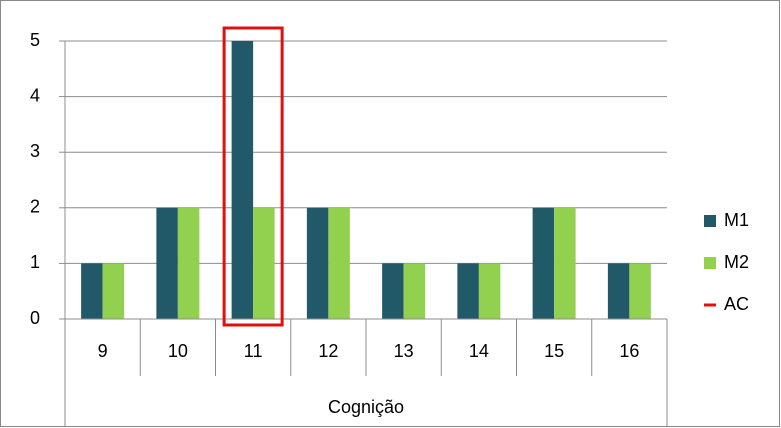 This screenshot has width=781, height=428. Describe the element at coordinates (404, 351) in the screenshot. I see `x-tick-label: 13` at that location.